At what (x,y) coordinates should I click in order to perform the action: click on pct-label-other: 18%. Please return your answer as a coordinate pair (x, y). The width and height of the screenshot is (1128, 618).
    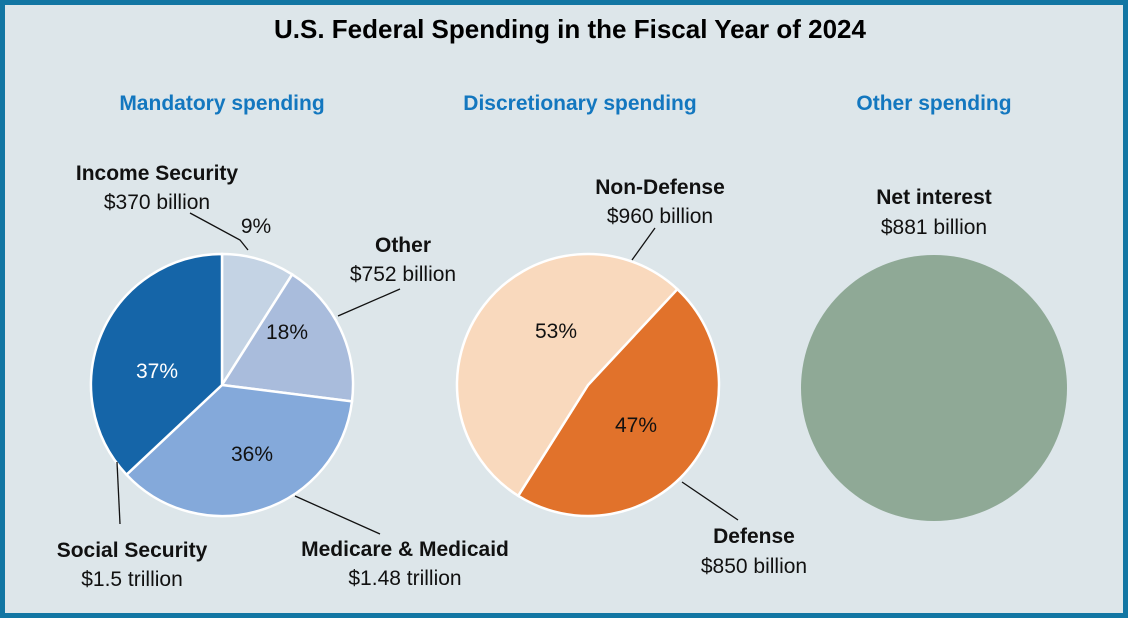
    Looking at the image, I should click on (287, 332).